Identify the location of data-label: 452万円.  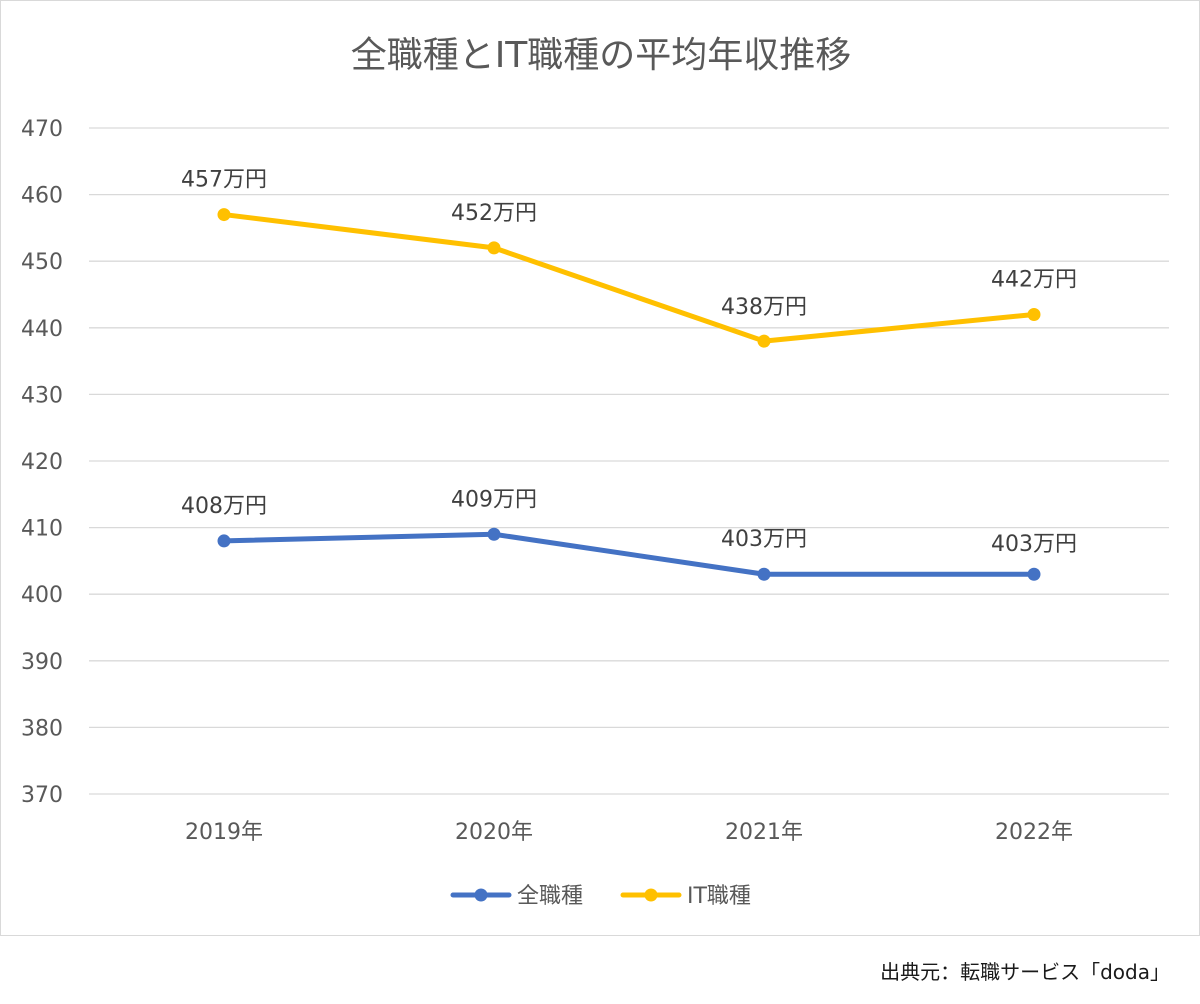
(494, 213).